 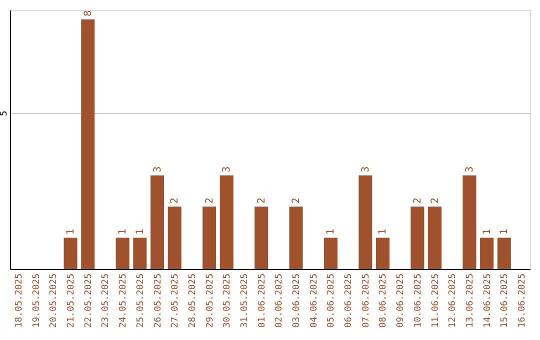 What do you see at coordinates (418, 301) in the screenshot?
I see `x-tick-label: 10.06.2025` at bounding box center [418, 301].